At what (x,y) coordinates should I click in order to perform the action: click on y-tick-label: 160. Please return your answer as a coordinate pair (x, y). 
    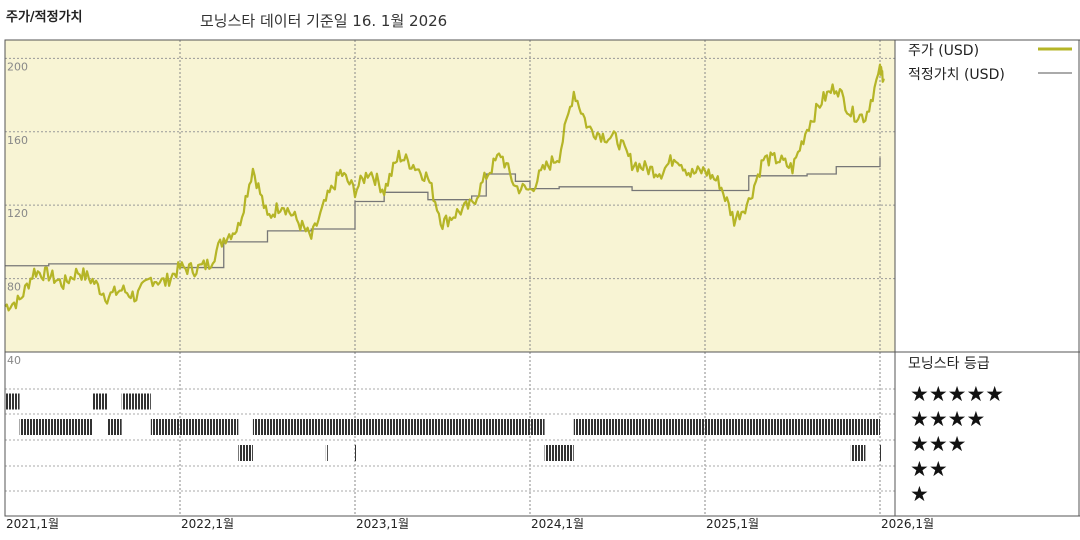
    Looking at the image, I should click on (17, 140).